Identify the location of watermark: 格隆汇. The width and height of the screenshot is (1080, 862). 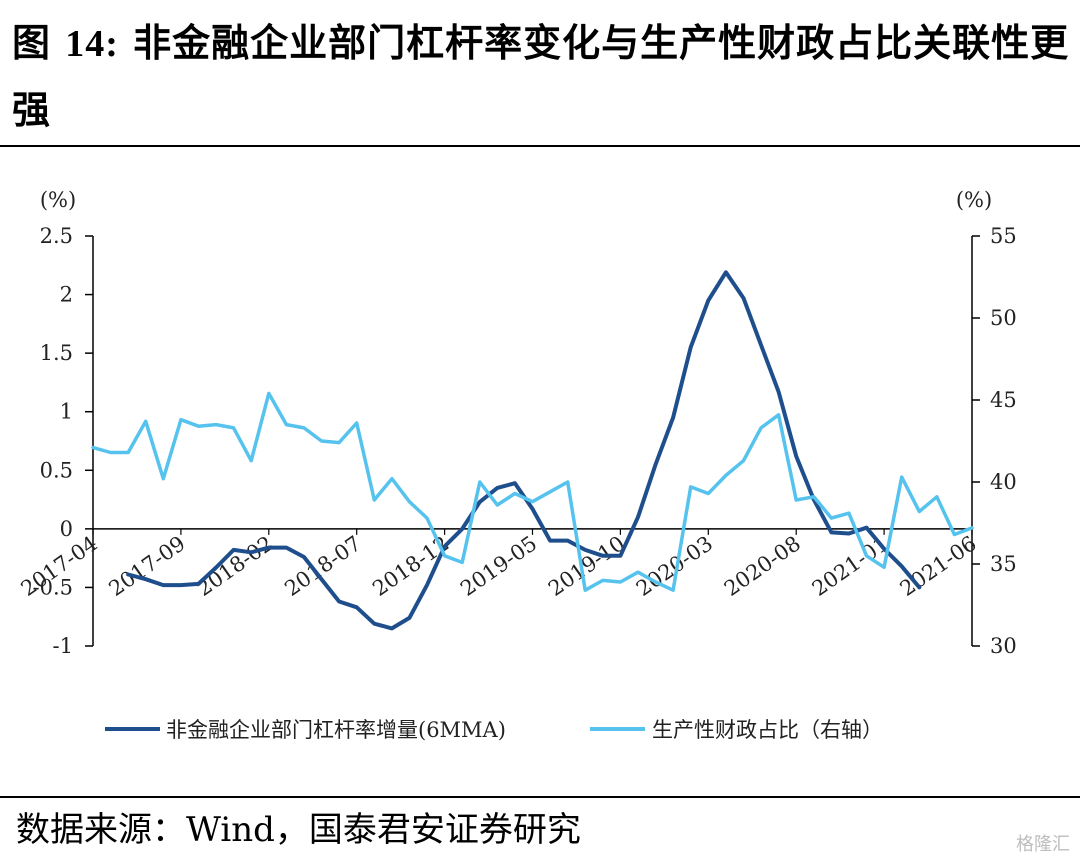
(1043, 844).